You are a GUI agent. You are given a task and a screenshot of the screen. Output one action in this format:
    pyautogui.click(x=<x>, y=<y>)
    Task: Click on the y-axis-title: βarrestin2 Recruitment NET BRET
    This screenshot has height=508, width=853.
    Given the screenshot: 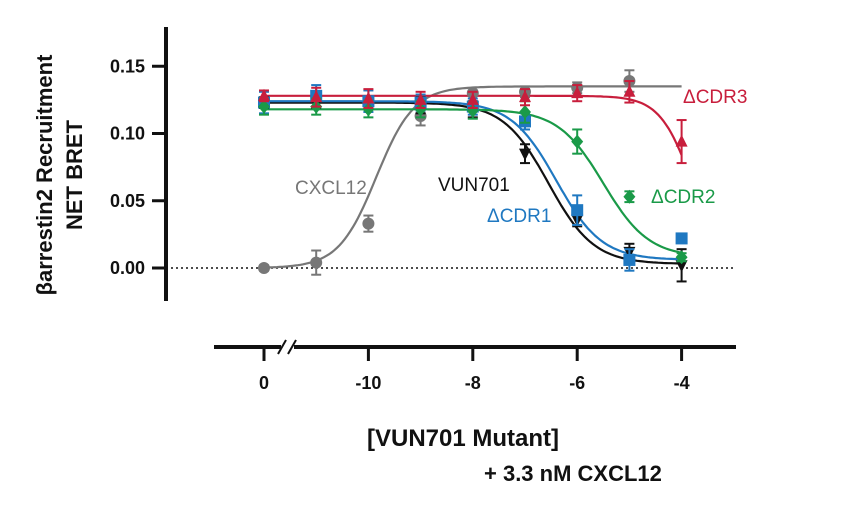 What is the action you would take?
    pyautogui.click(x=59, y=175)
    